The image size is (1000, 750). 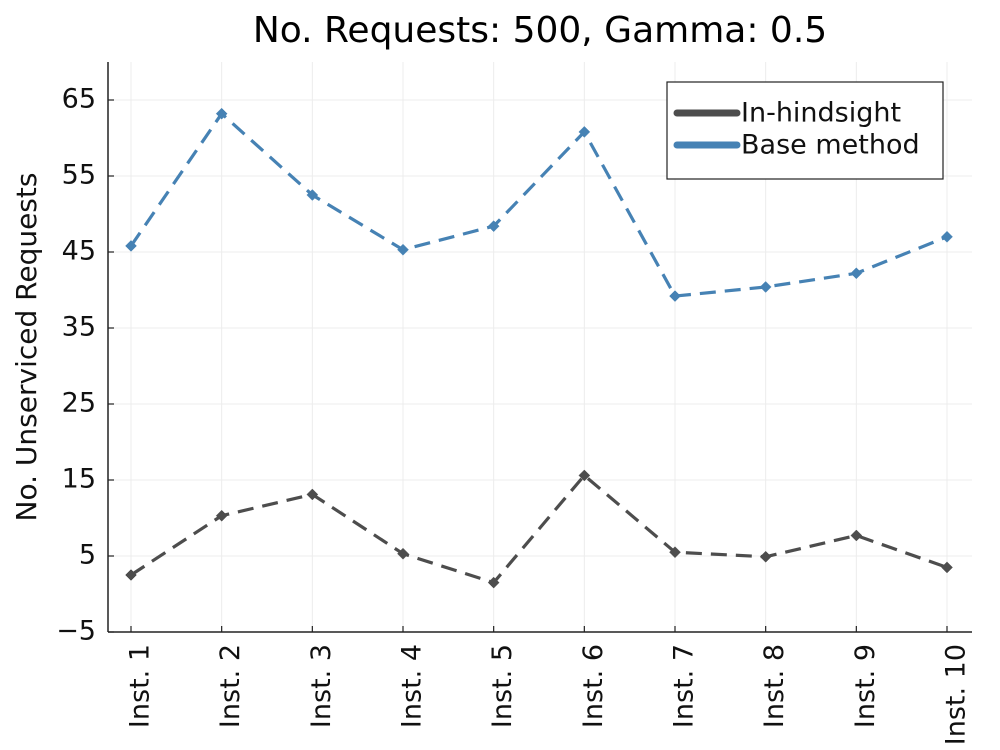 What do you see at coordinates (540, 30) in the screenshot?
I see `chart-title: No. Requests: 500, Gamma: 0.5` at bounding box center [540, 30].